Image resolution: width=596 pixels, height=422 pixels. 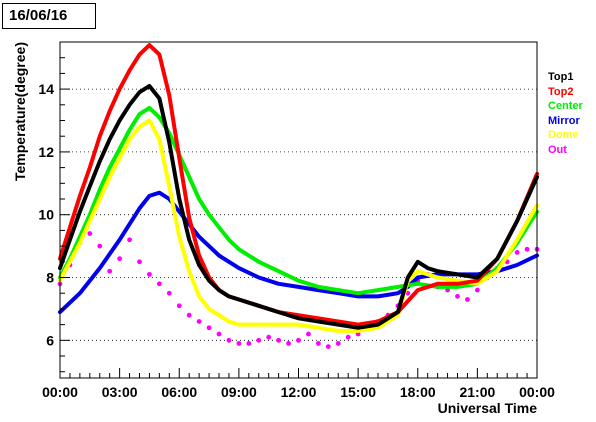 I want to click on y-tick-label: 10, so click(x=46, y=215).